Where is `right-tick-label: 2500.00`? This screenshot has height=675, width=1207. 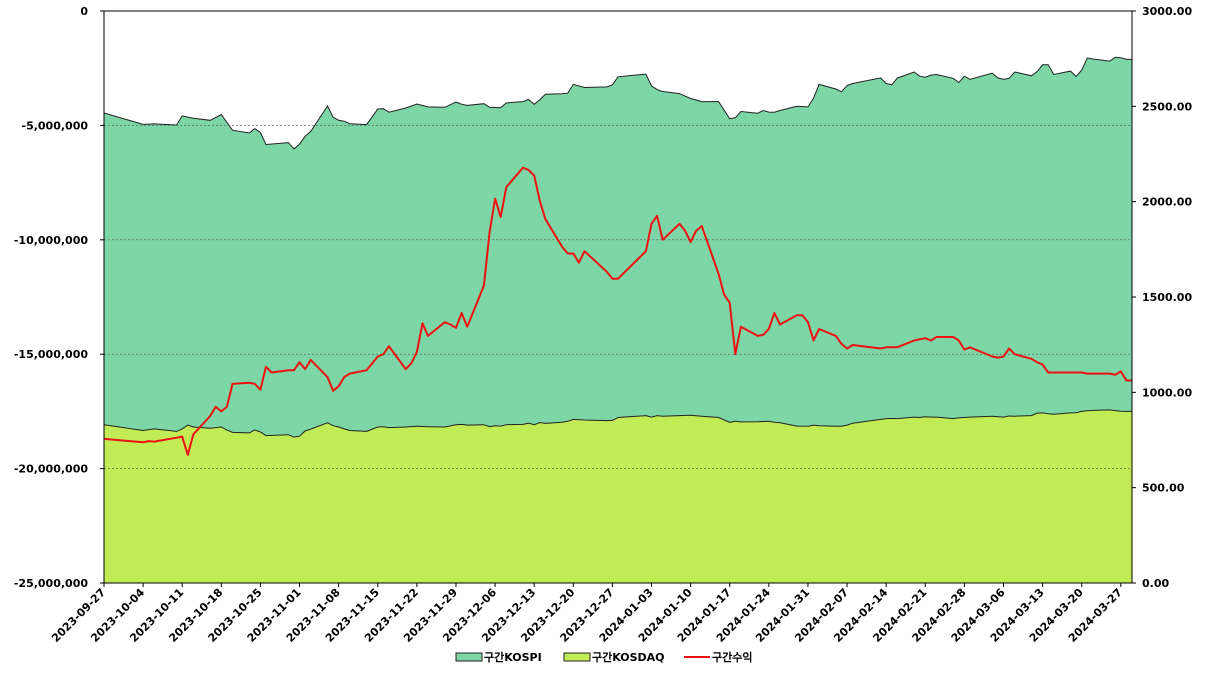 right-tick-label: 2500.00 is located at coordinates (1167, 106).